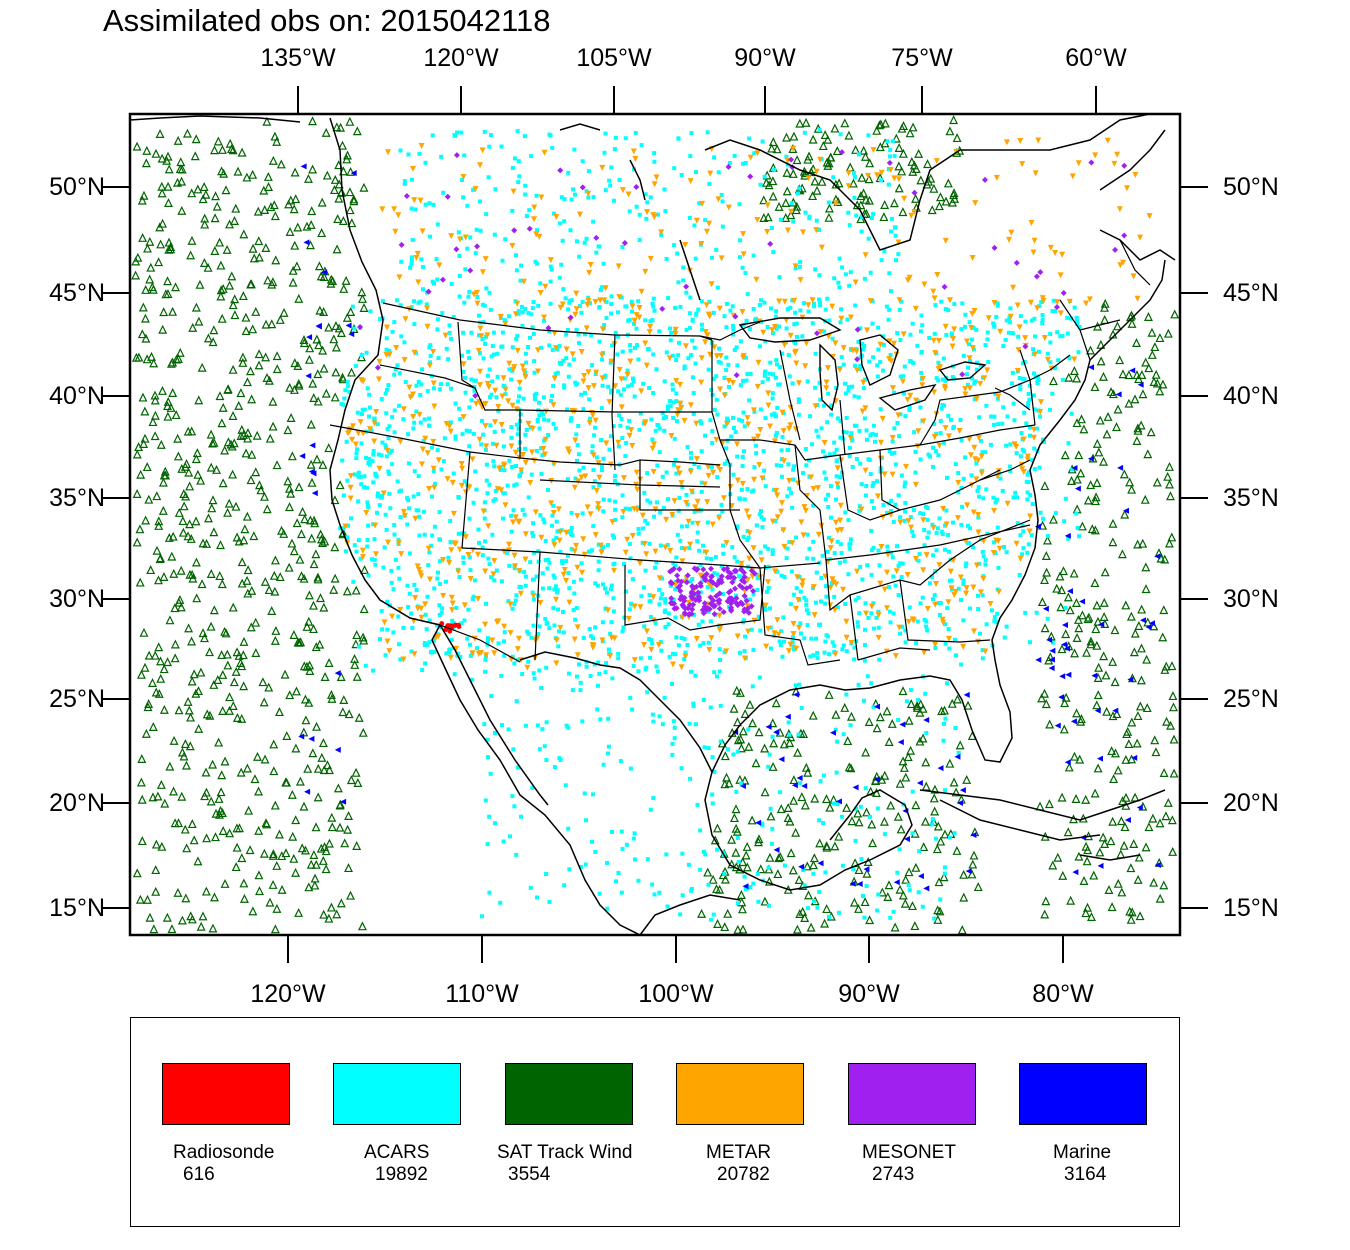  Describe the element at coordinates (691, 613) in the screenshot. I see `mesonet-marker` at that location.